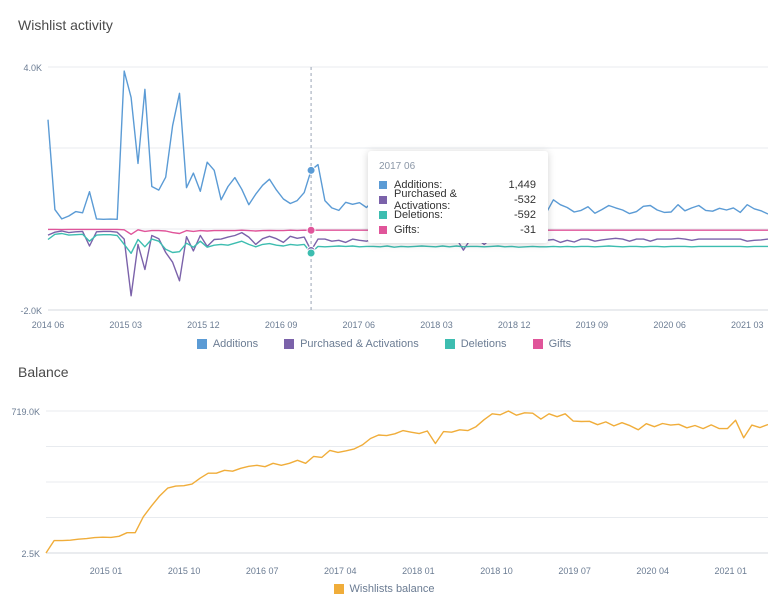 Image resolution: width=768 pixels, height=615 pixels. What do you see at coordinates (524, 200) in the screenshot?
I see `tooltip-value: -532` at bounding box center [524, 200].